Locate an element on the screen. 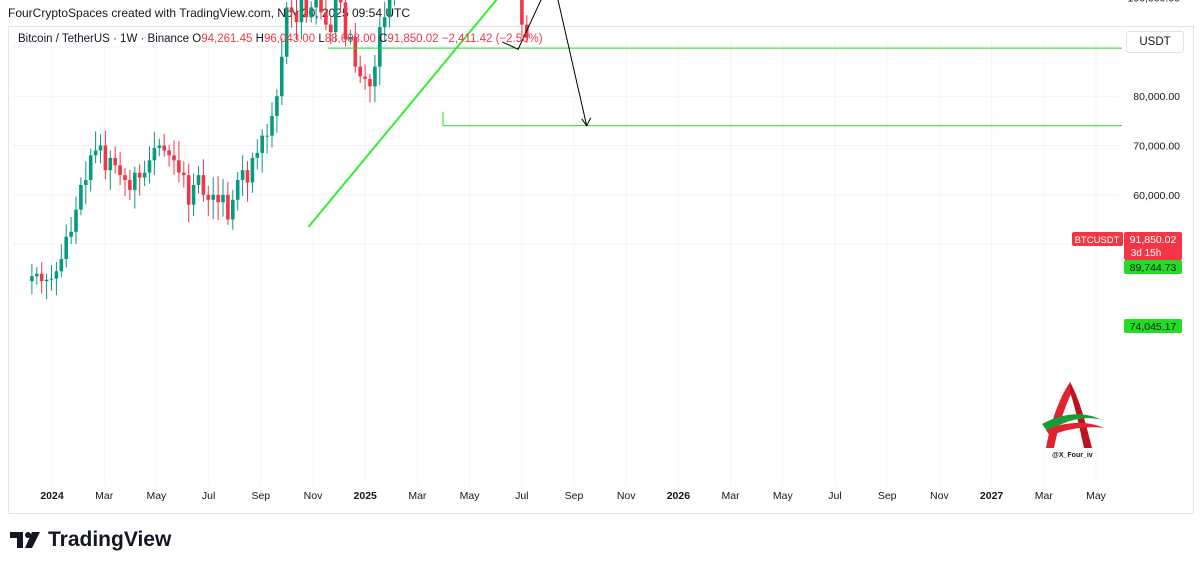 The image size is (1200, 567). last-price-tag-bg is located at coordinates (1153, 246).